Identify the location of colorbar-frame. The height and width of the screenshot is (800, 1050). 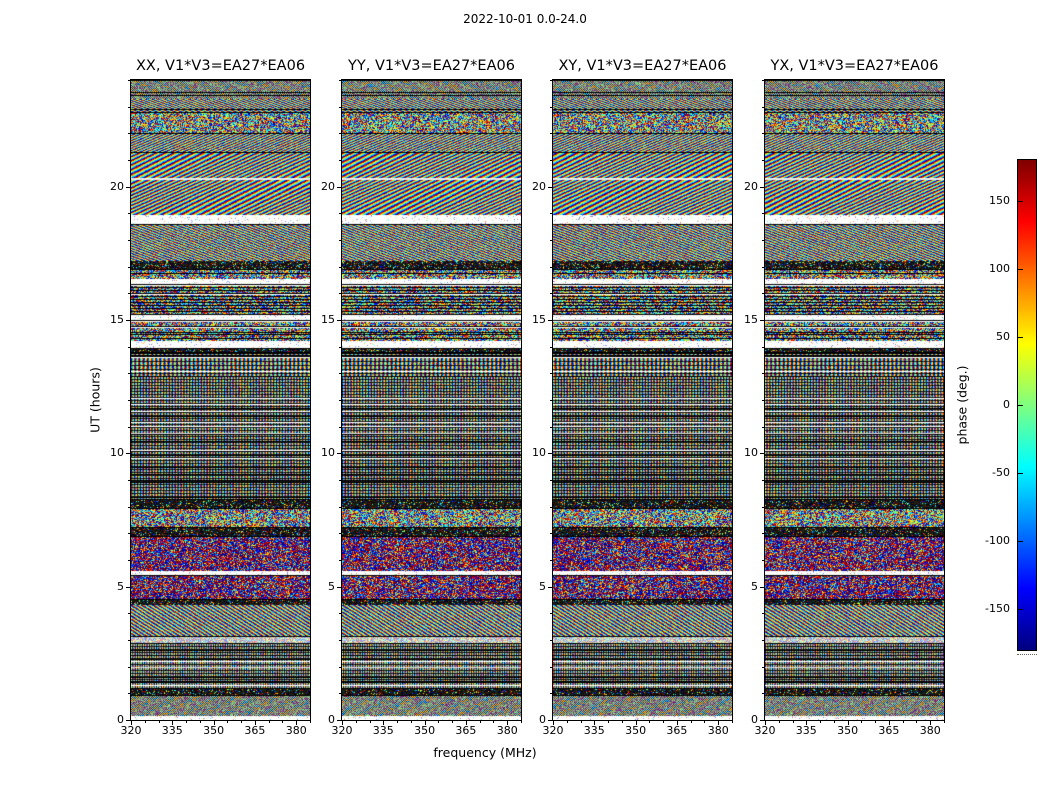
(1027, 405).